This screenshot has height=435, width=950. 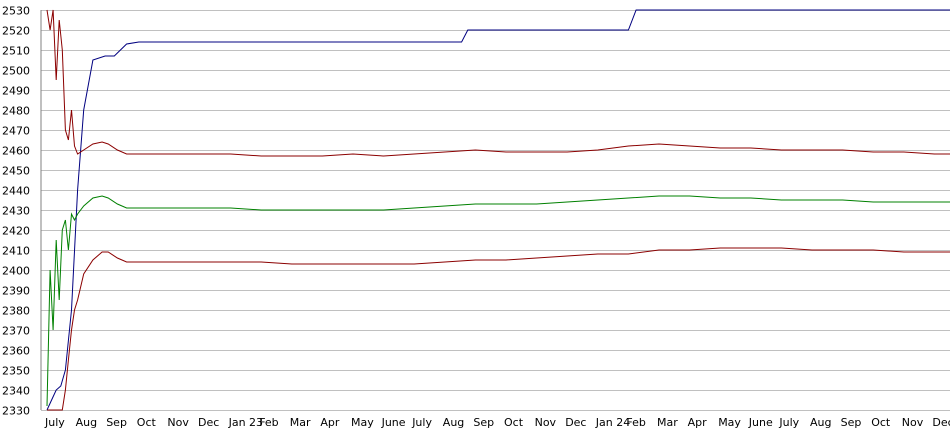 What do you see at coordinates (16, 131) in the screenshot?
I see `y-tick-label: 2470` at bounding box center [16, 131].